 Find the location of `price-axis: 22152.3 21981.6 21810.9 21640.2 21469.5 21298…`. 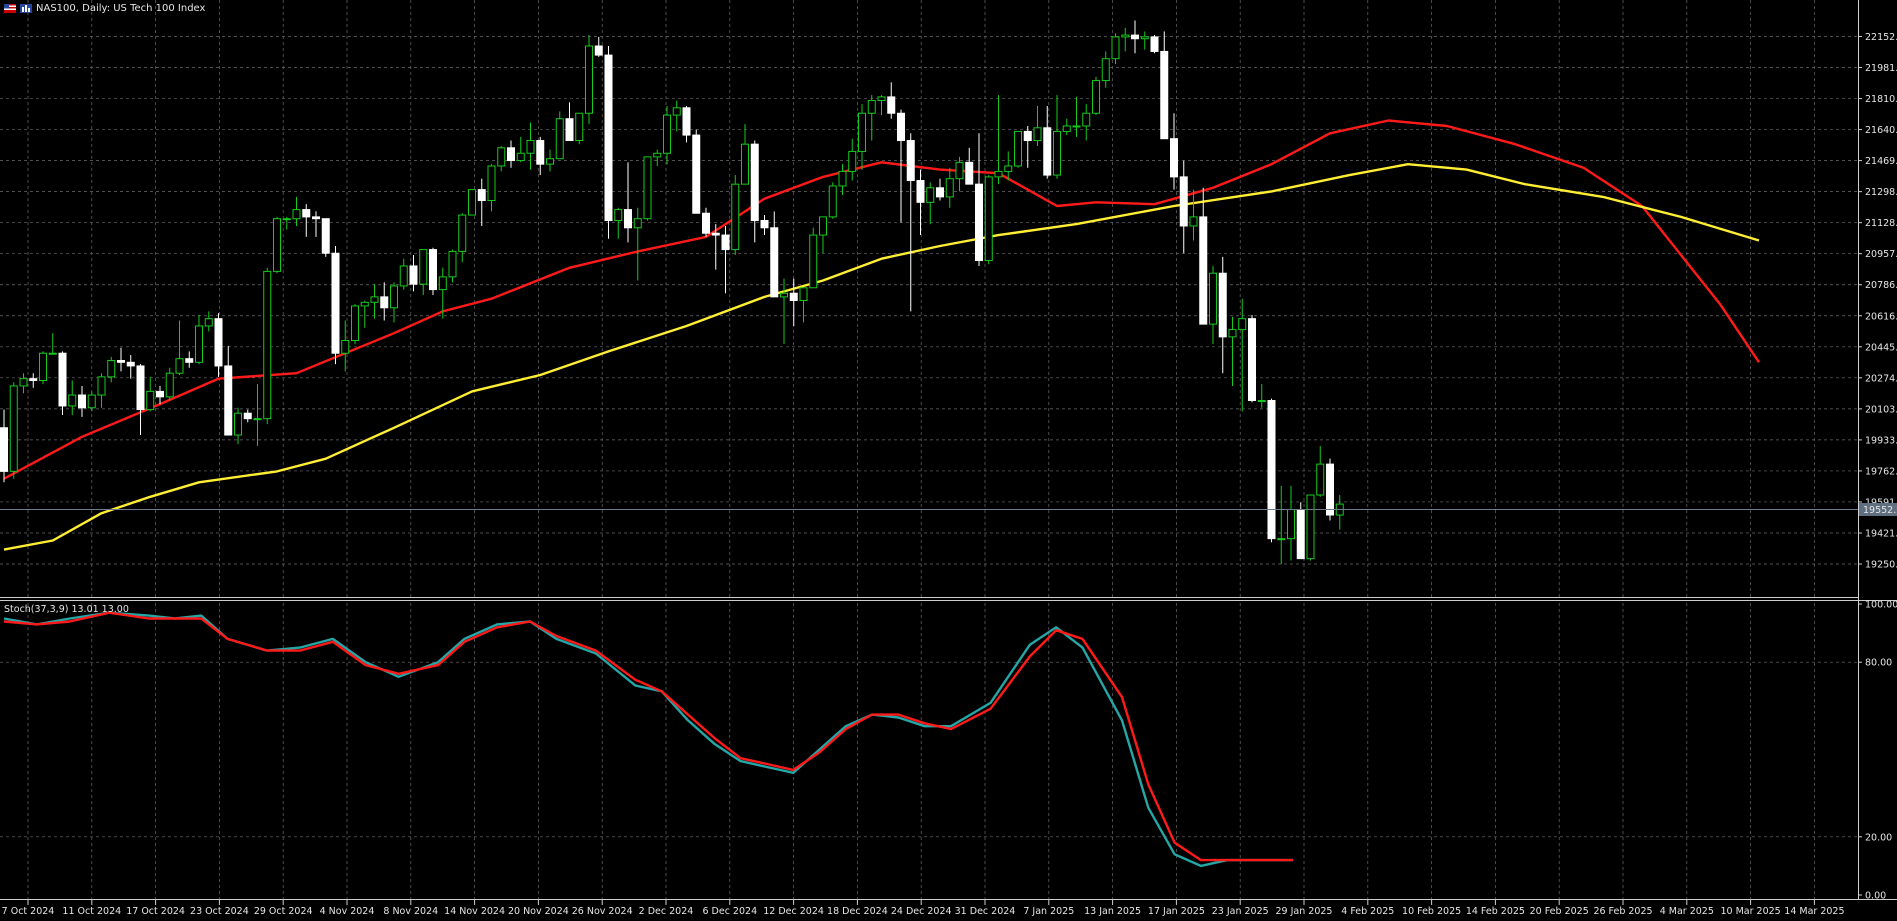

price-axis: 22152.3 21981.6 21810.9 21640.2 21469.5 21298… is located at coordinates (1877, 301).